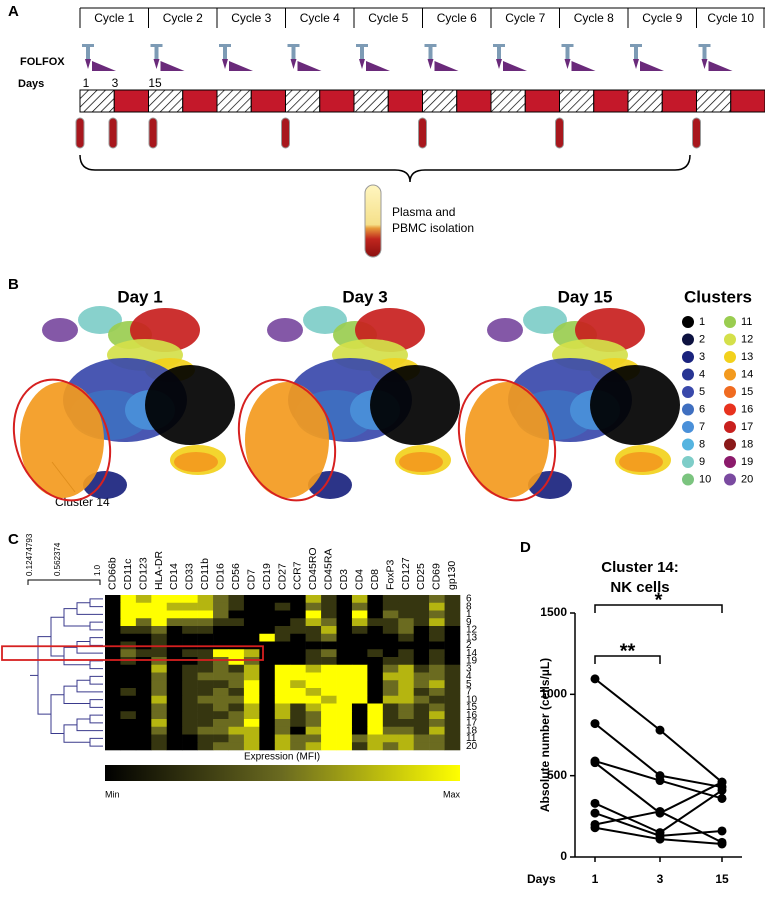  What do you see at coordinates (469, 692) in the screenshot?
I see `row-label: 7` at bounding box center [469, 692].